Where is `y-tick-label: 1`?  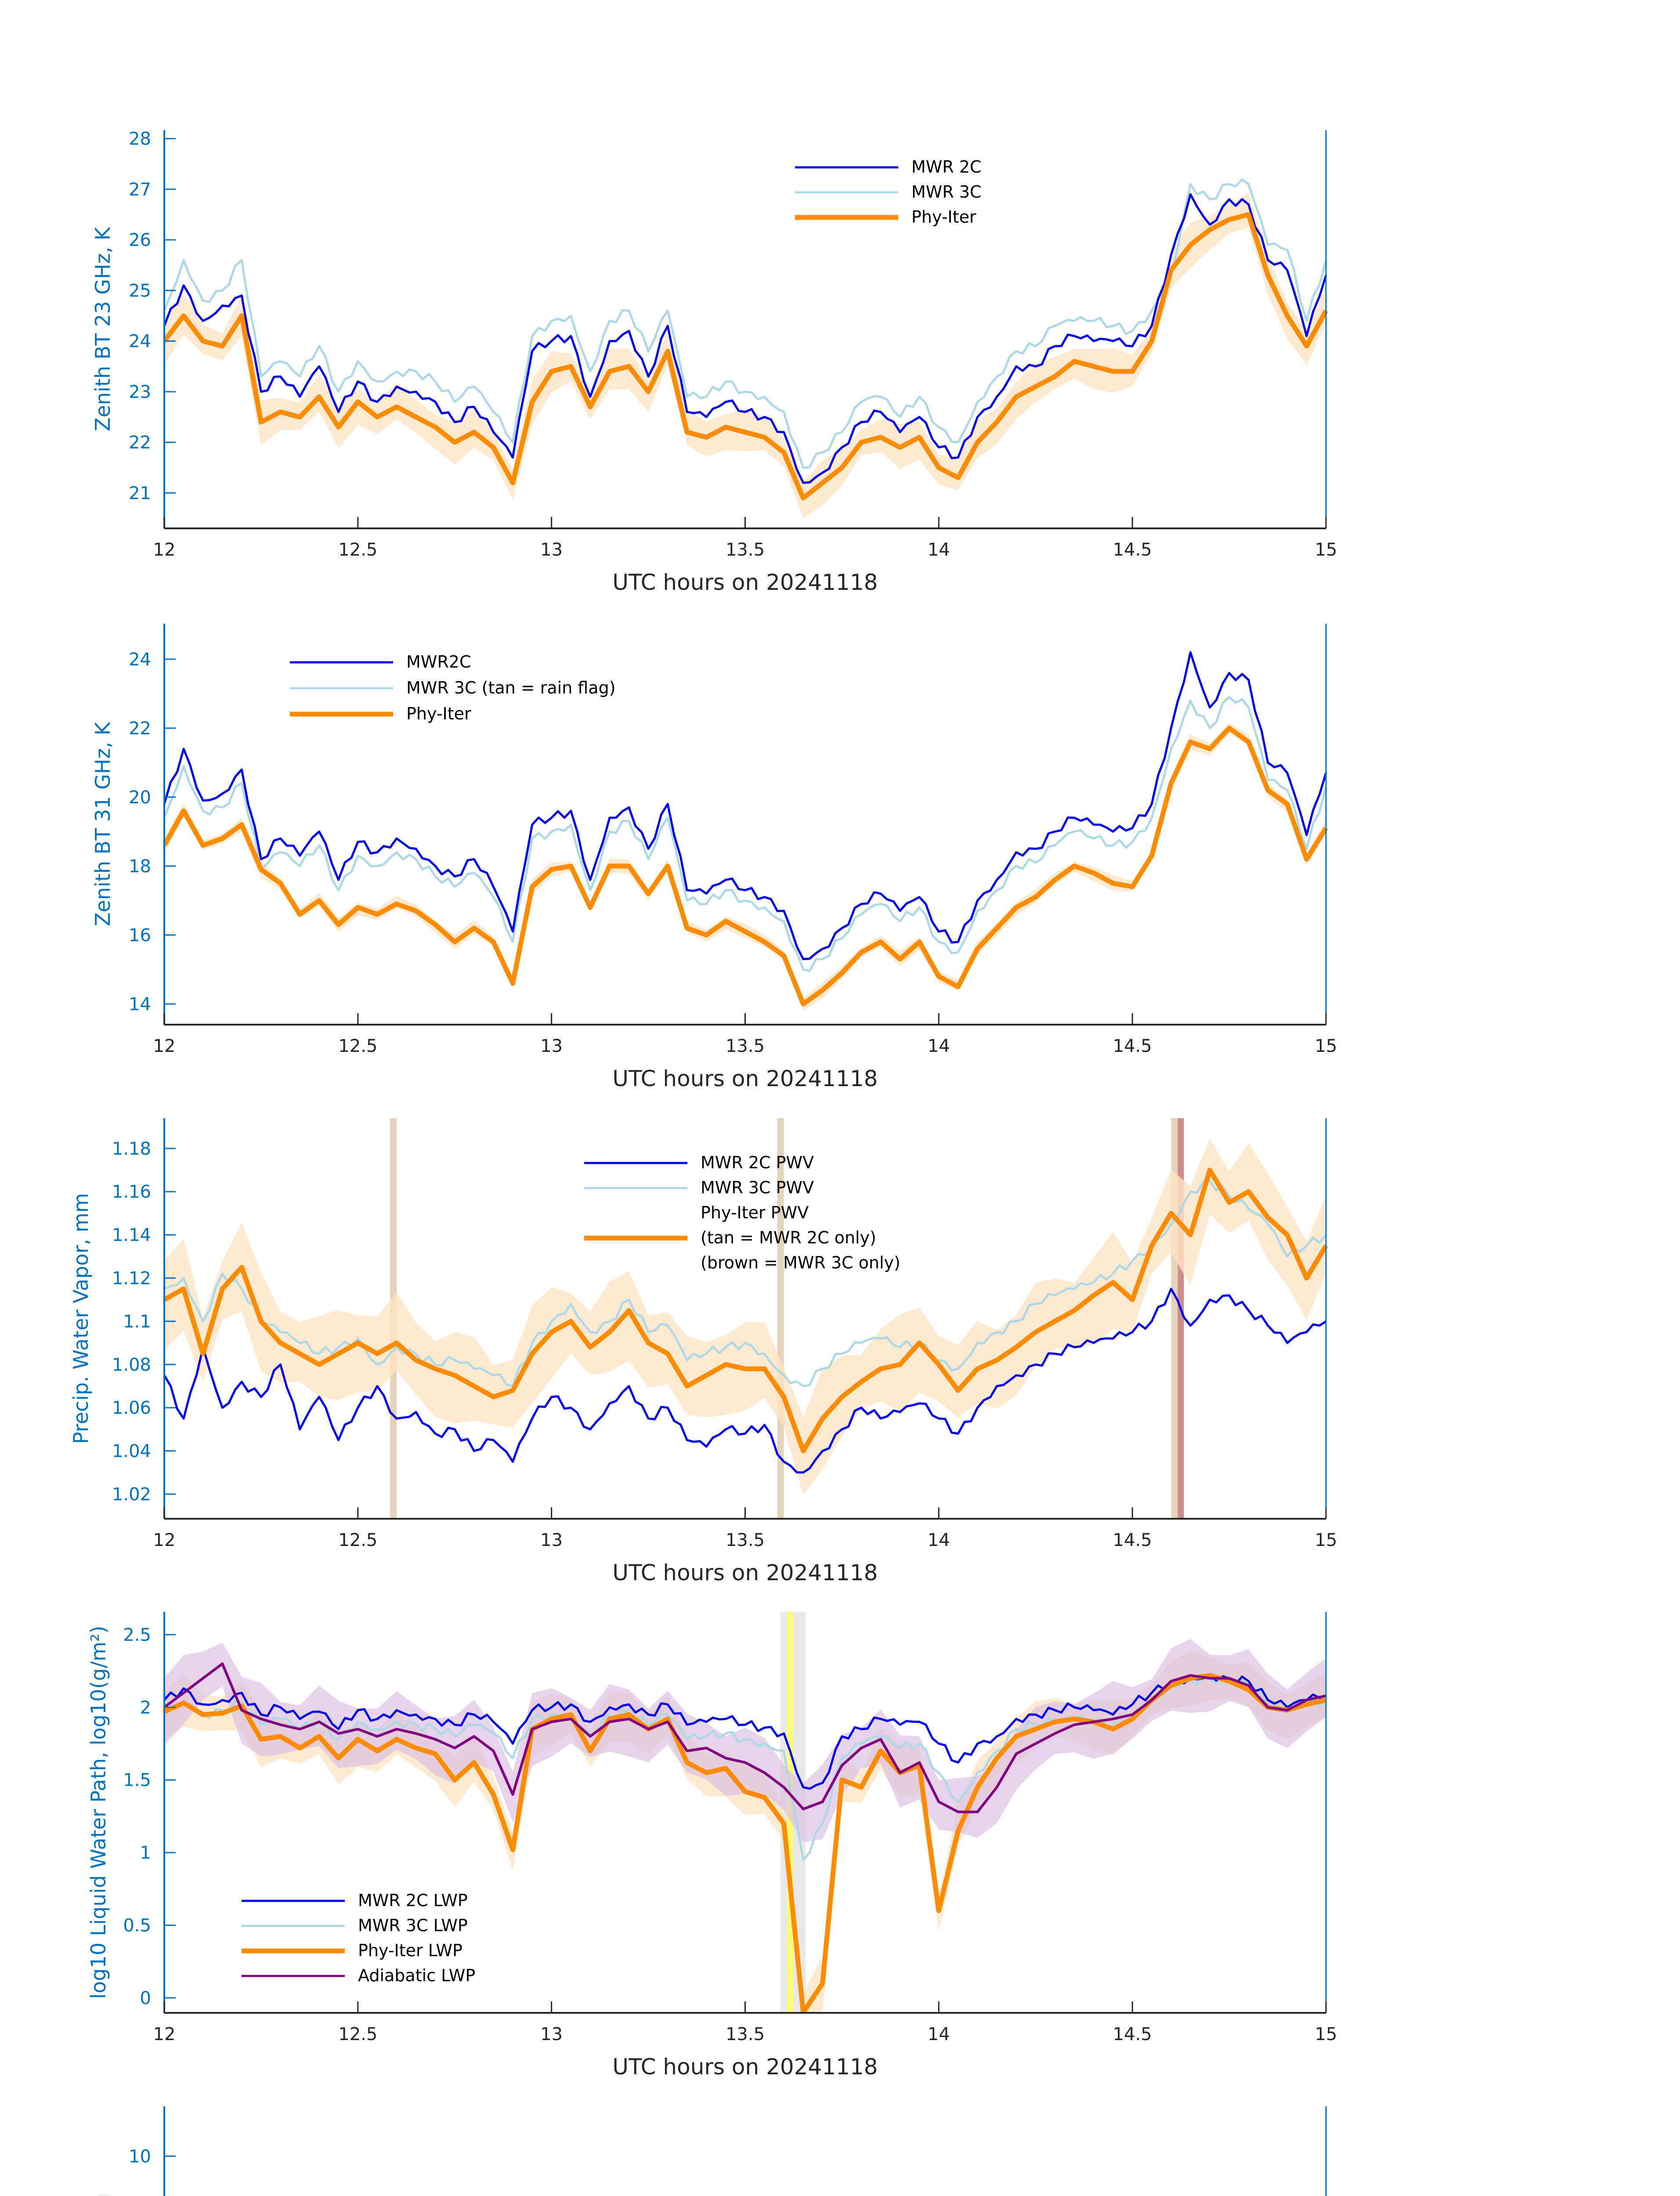 y-tick-label: 1 is located at coordinates (145, 1853).